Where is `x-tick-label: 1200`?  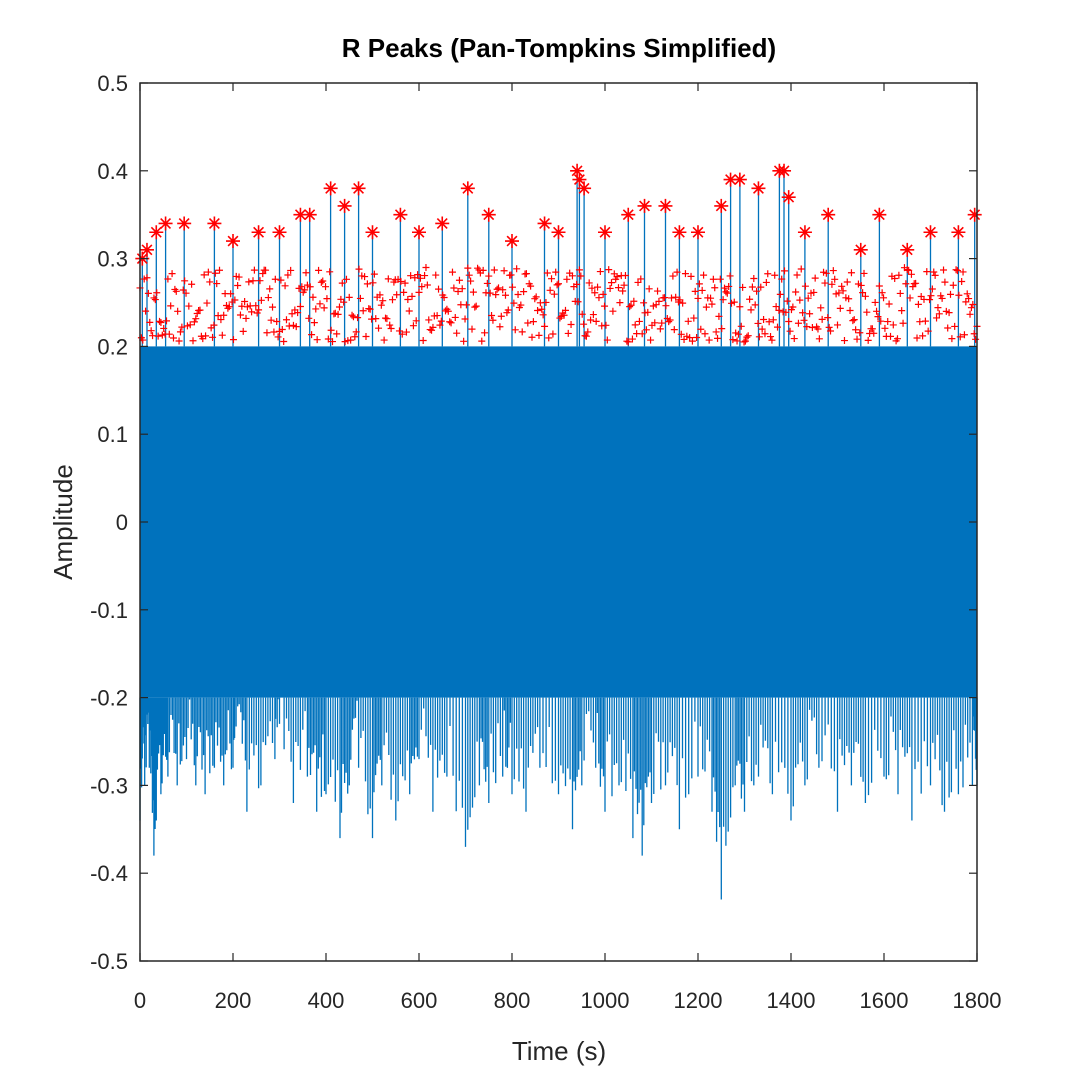 x-tick-label: 1200 is located at coordinates (698, 1000).